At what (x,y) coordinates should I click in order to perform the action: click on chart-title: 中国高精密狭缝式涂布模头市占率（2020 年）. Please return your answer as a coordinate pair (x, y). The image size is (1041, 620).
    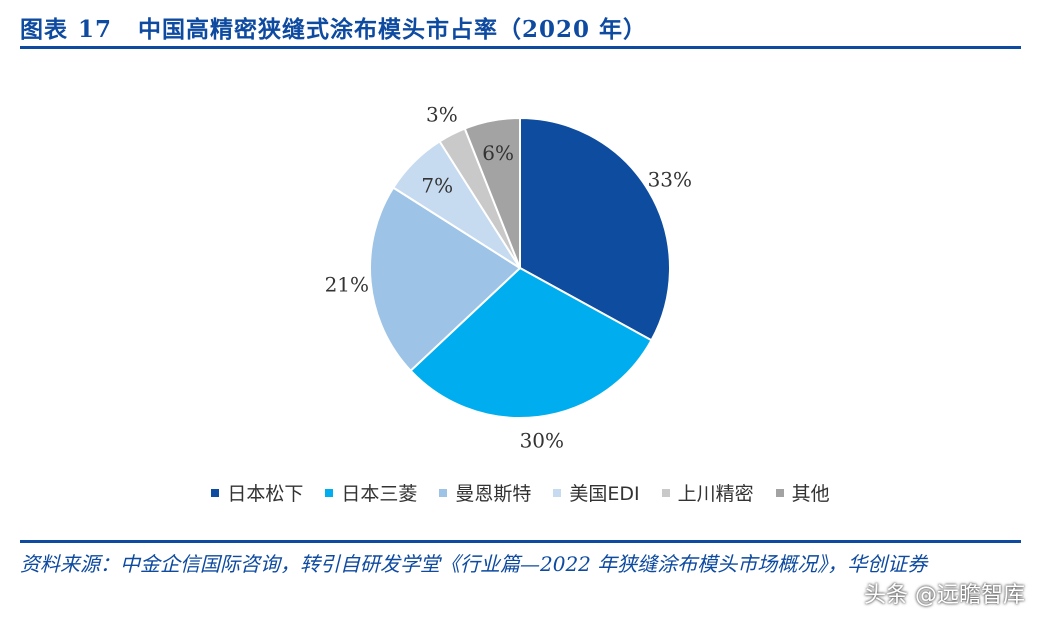
    Looking at the image, I should click on (393, 29).